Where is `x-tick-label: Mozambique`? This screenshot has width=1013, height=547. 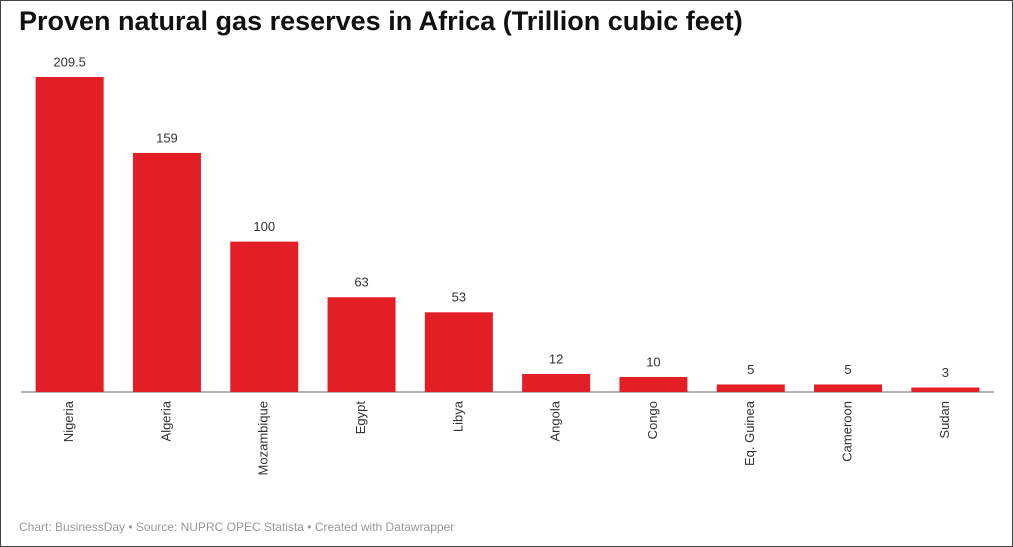 x-tick-label: Mozambique is located at coordinates (263, 438).